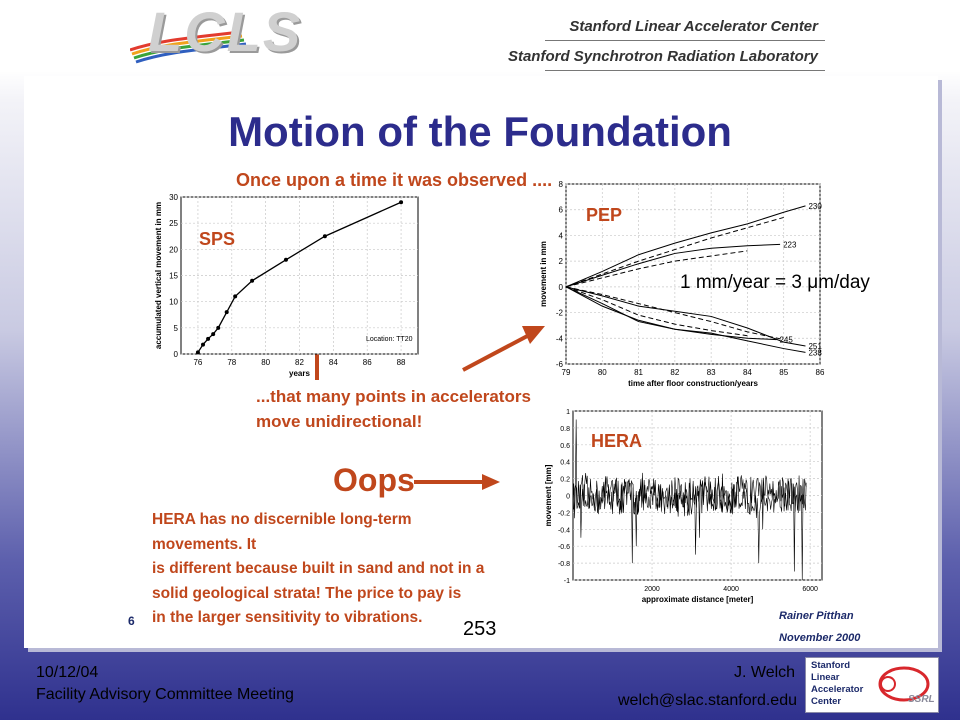  Describe the element at coordinates (480, 131) in the screenshot. I see `slide-title: Motion of the Foundation` at that location.